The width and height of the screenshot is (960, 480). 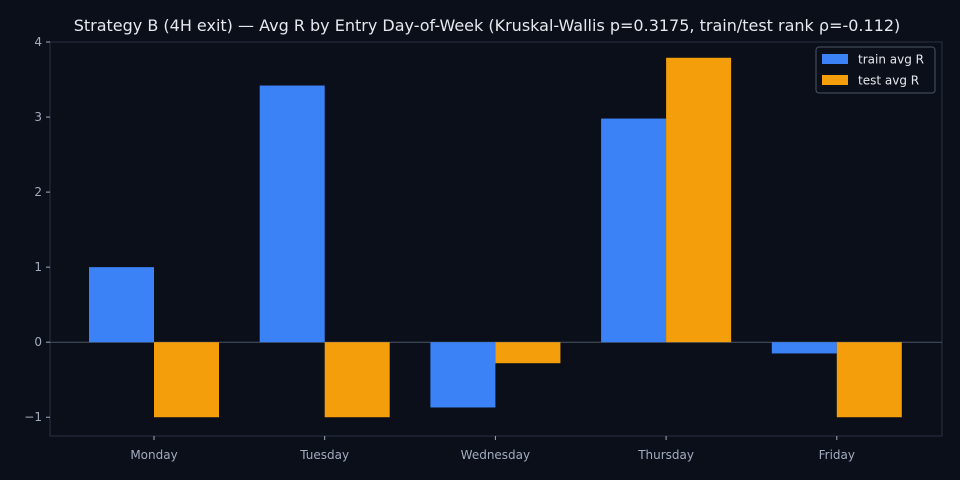 What do you see at coordinates (38, 192) in the screenshot?
I see `y-tick-label-2: 2` at bounding box center [38, 192].